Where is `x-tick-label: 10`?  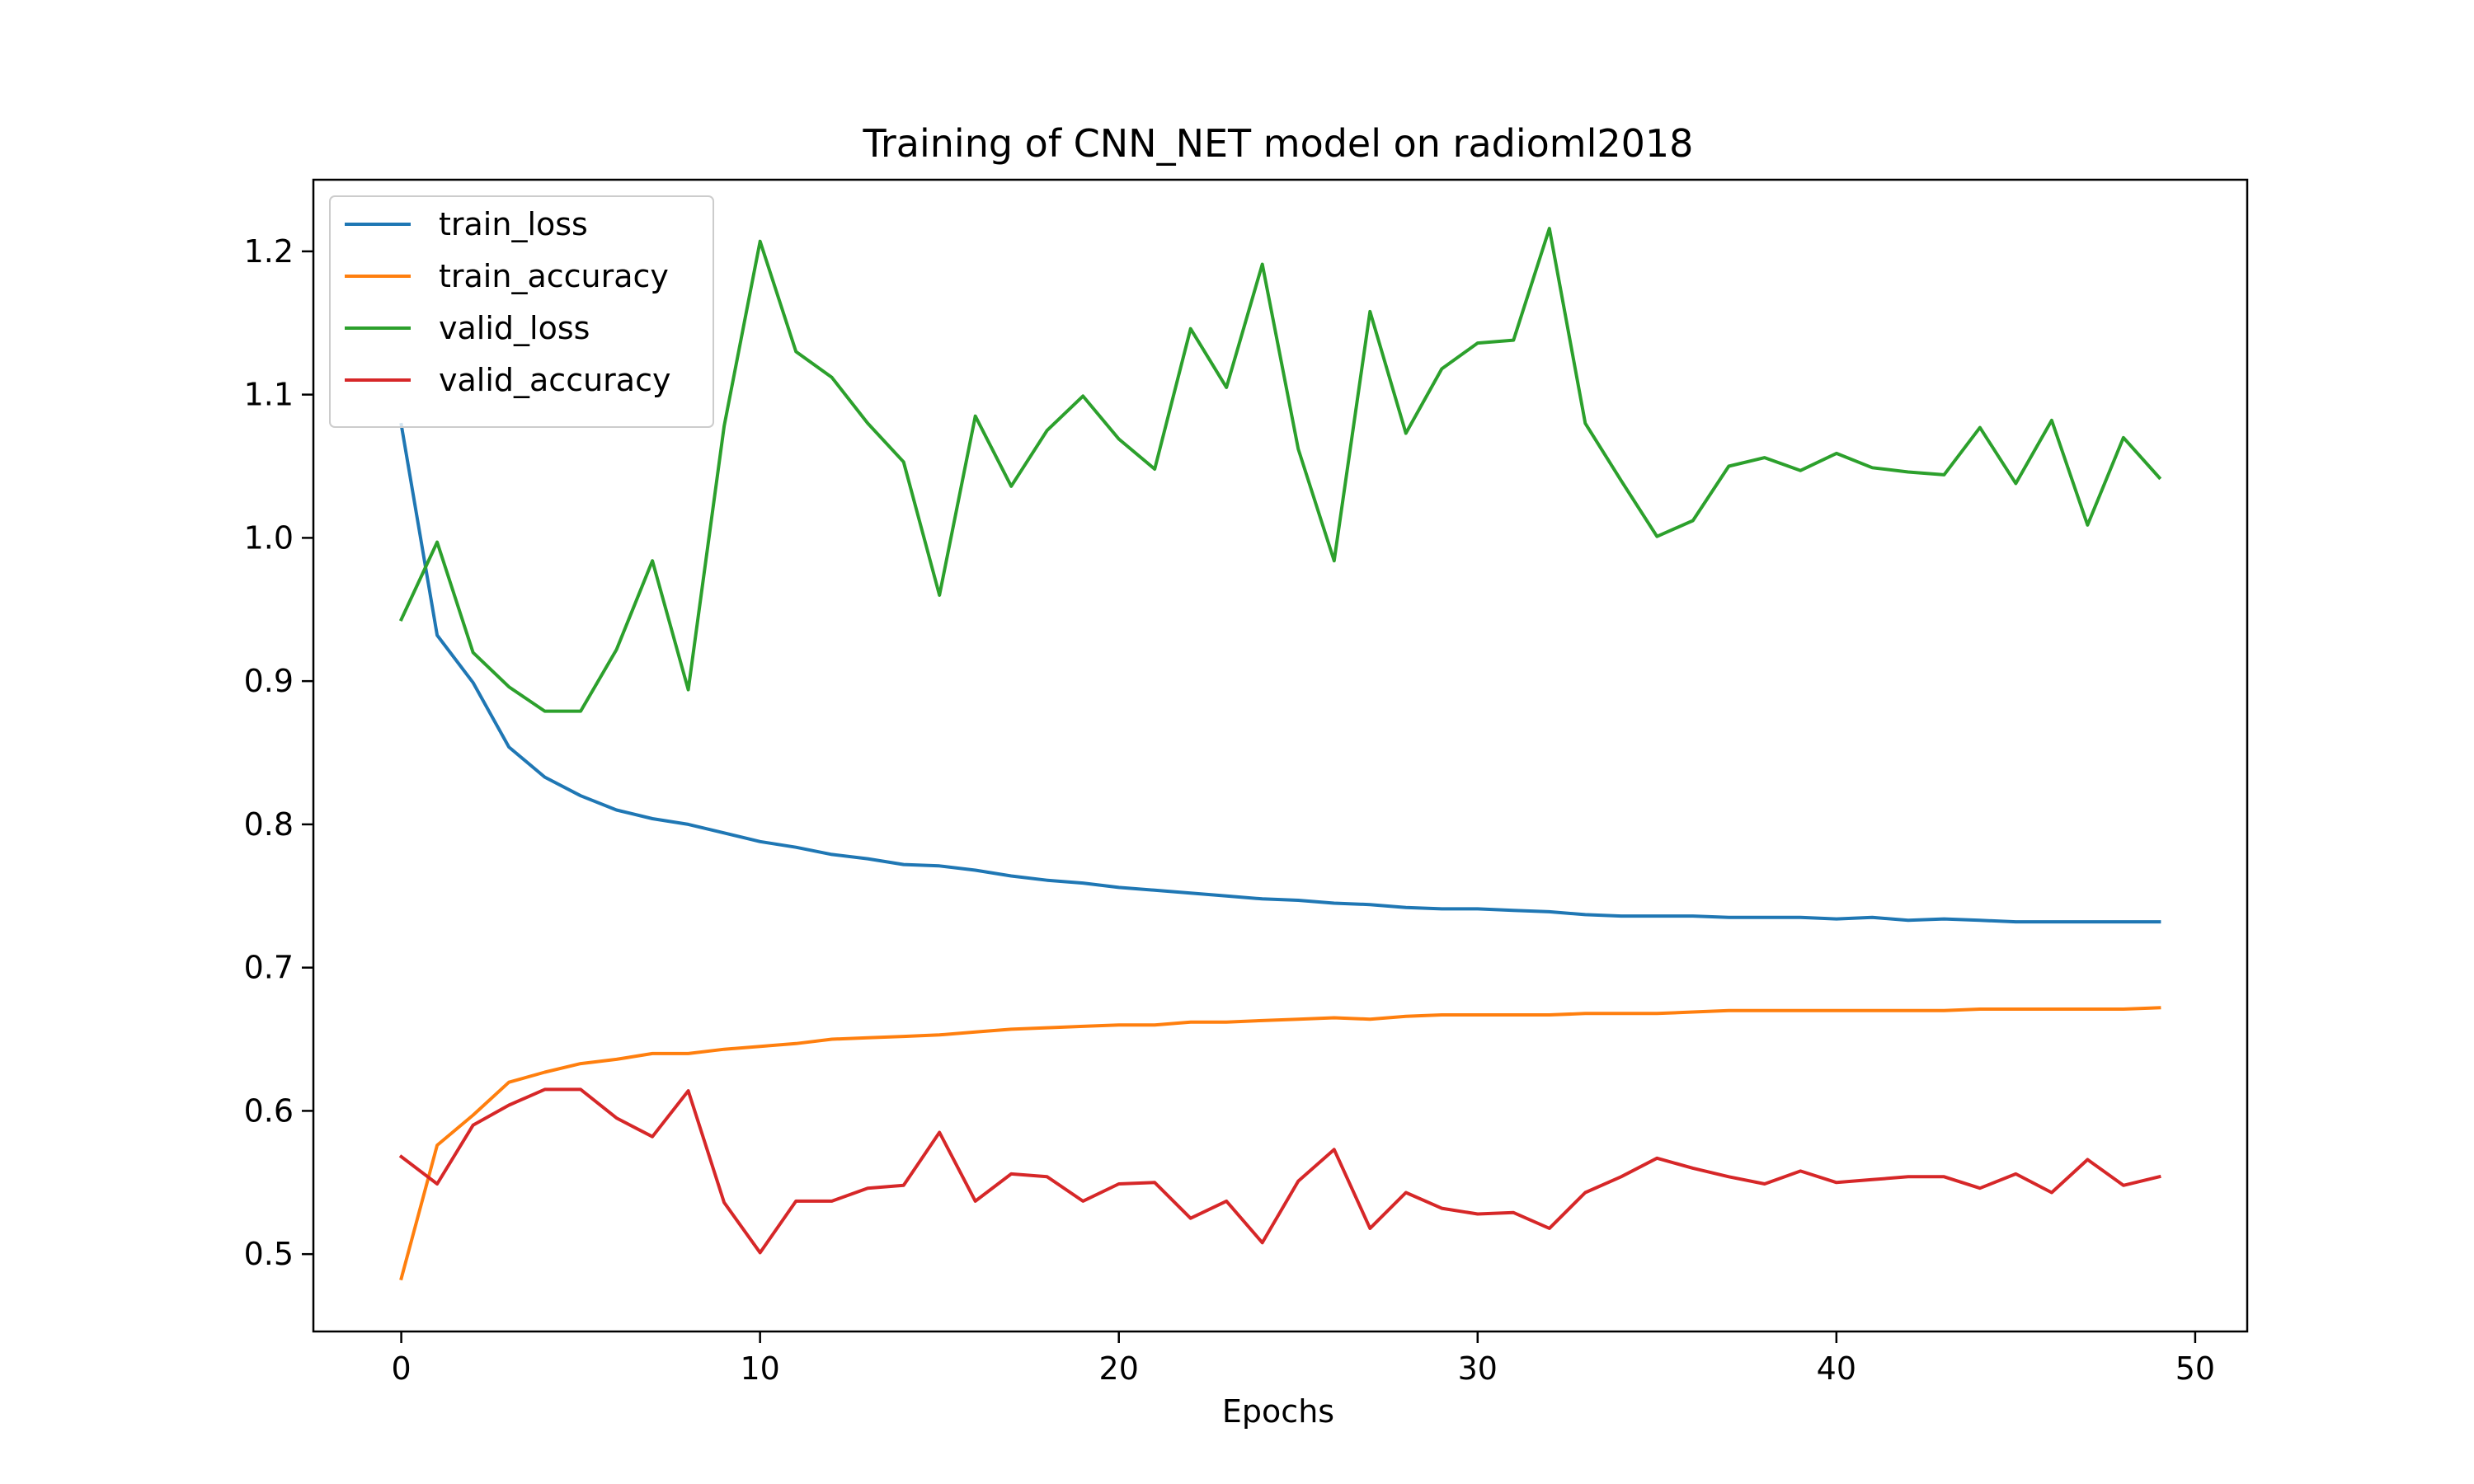
x-tick-label: 10 is located at coordinates (759, 1368).